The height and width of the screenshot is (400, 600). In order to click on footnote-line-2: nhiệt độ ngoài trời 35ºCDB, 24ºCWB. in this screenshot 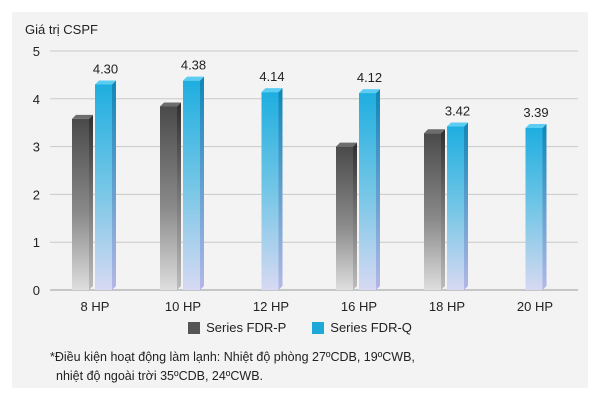, I will do `click(160, 376)`.